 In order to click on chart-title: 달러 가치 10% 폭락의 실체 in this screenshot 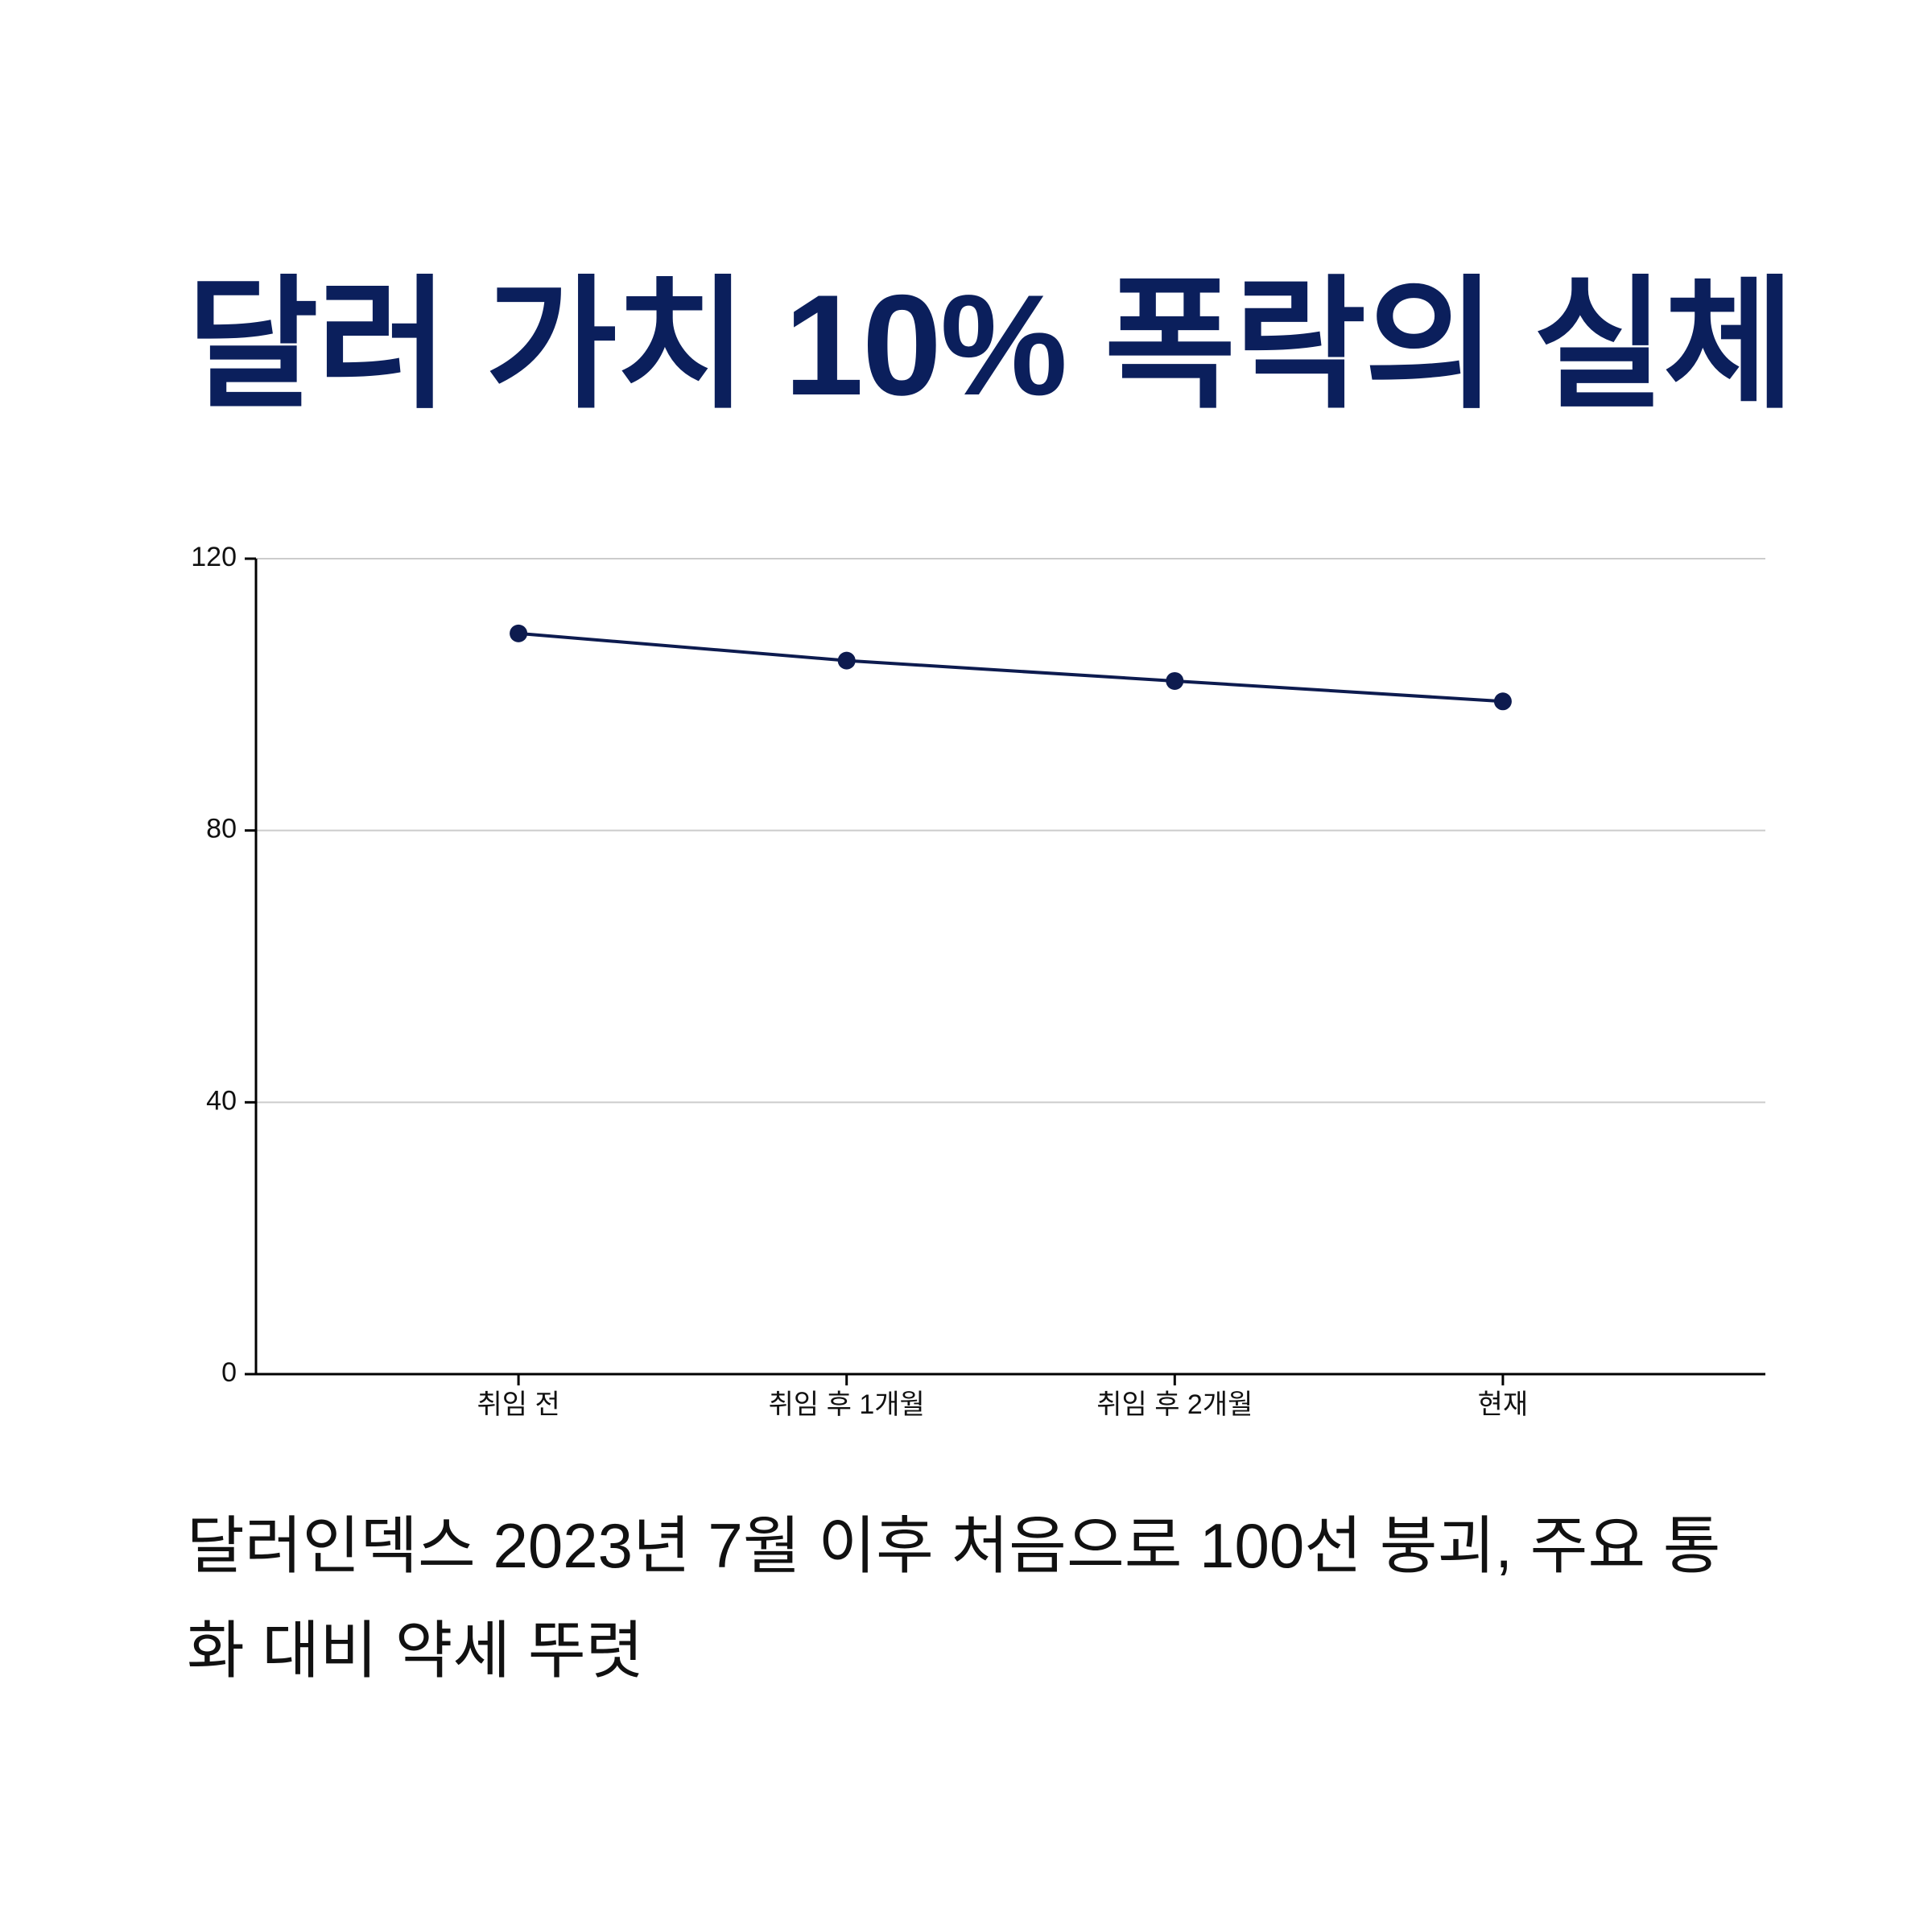, I will do `click(991, 345)`.